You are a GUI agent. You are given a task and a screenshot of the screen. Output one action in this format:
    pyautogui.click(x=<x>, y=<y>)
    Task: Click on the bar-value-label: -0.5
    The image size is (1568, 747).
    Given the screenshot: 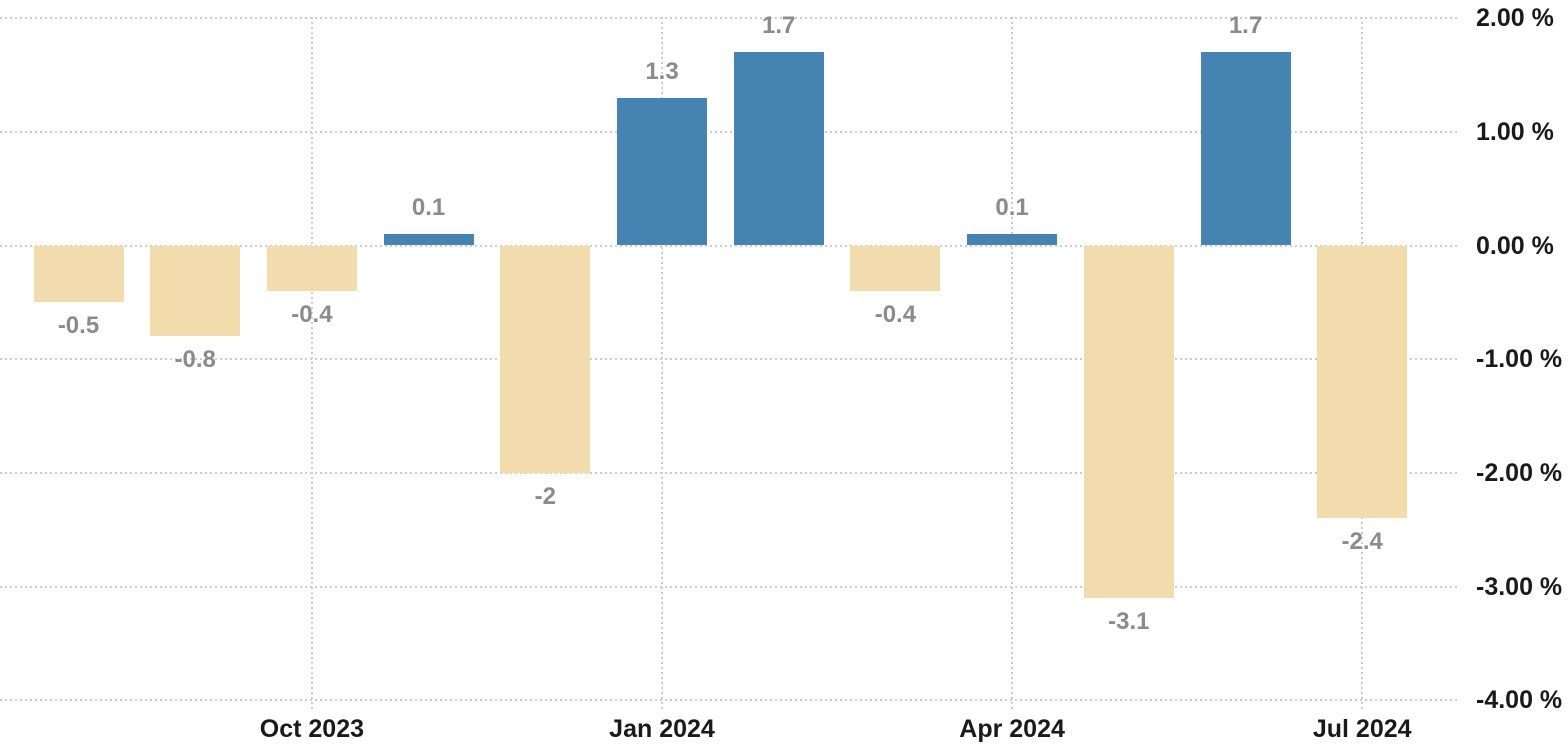 What is the action you would take?
    pyautogui.click(x=78, y=326)
    